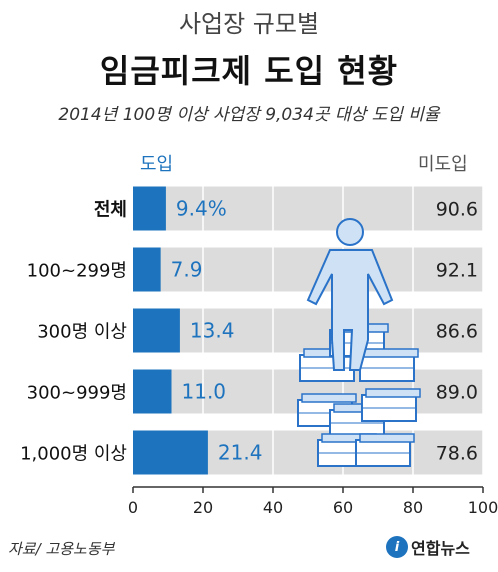 The height and width of the screenshot is (572, 498). What do you see at coordinates (77, 271) in the screenshot?
I see `category-label: 100~299명` at bounding box center [77, 271].